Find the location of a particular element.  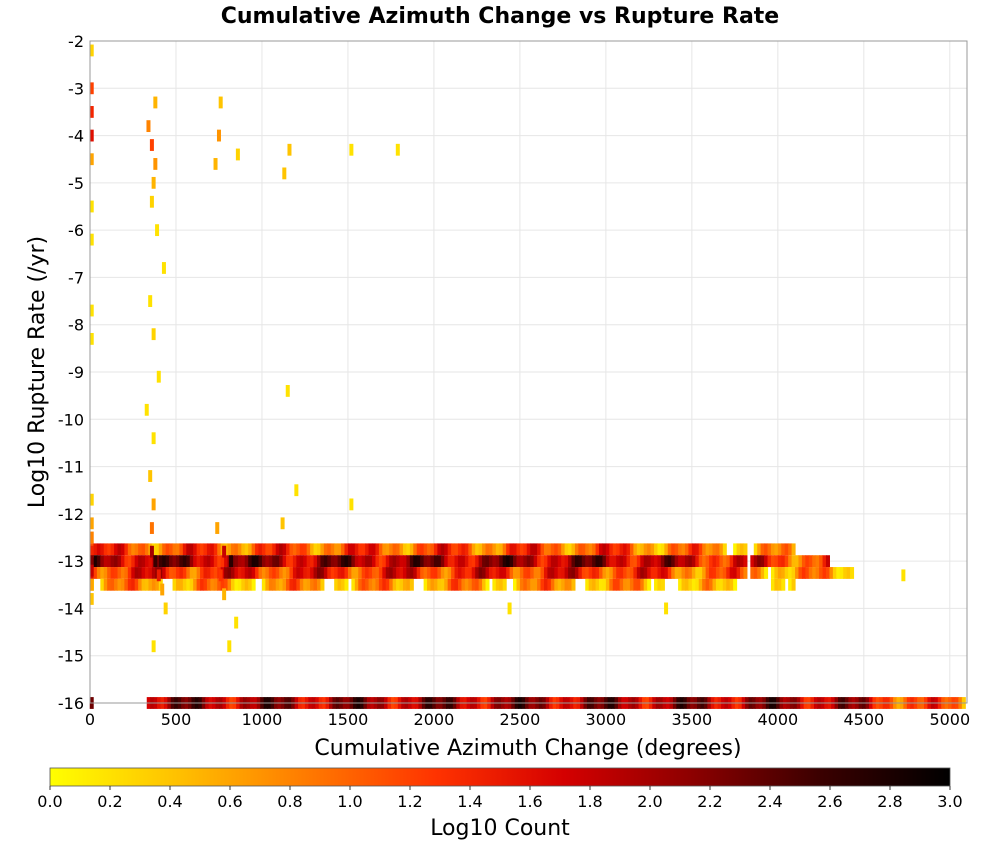

colorbar-tick-label: 1.6 is located at coordinates (529, 801).